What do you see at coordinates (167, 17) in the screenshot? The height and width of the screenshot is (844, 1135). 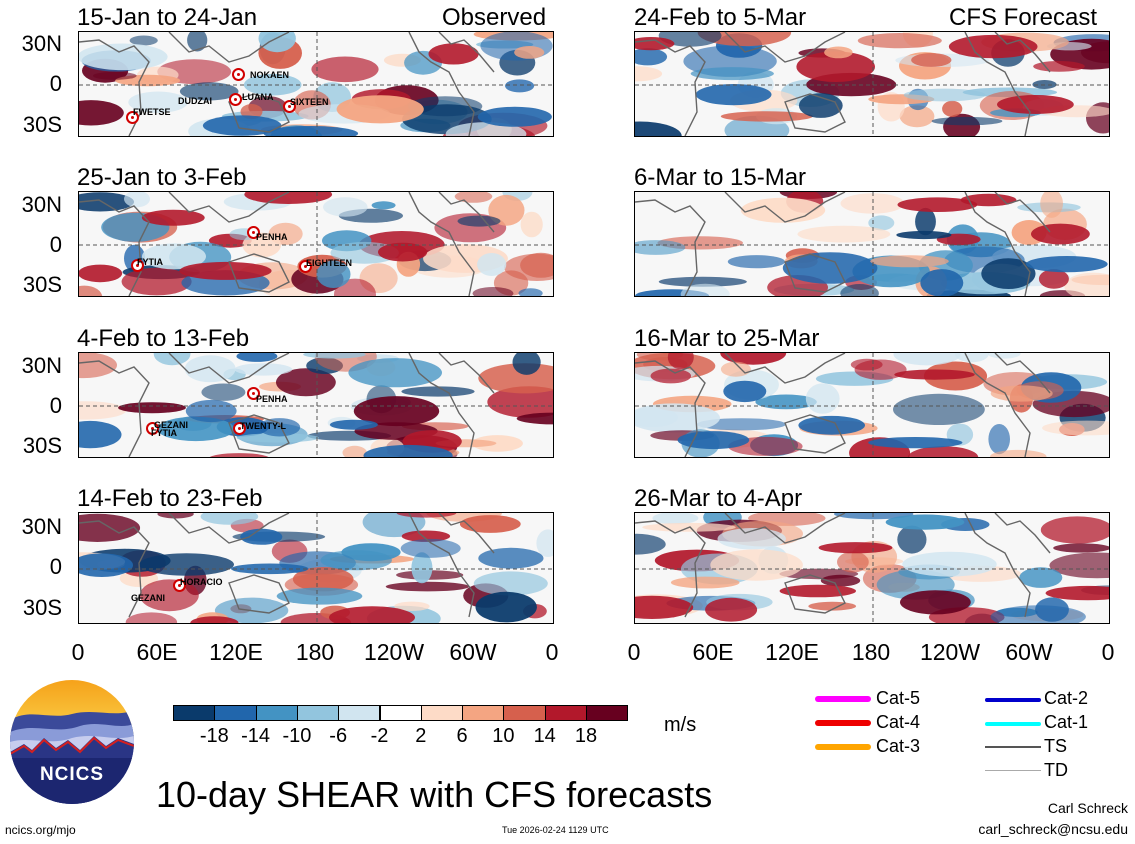 I see `panel-period-title: 15-Jan to 24-Jan` at bounding box center [167, 17].